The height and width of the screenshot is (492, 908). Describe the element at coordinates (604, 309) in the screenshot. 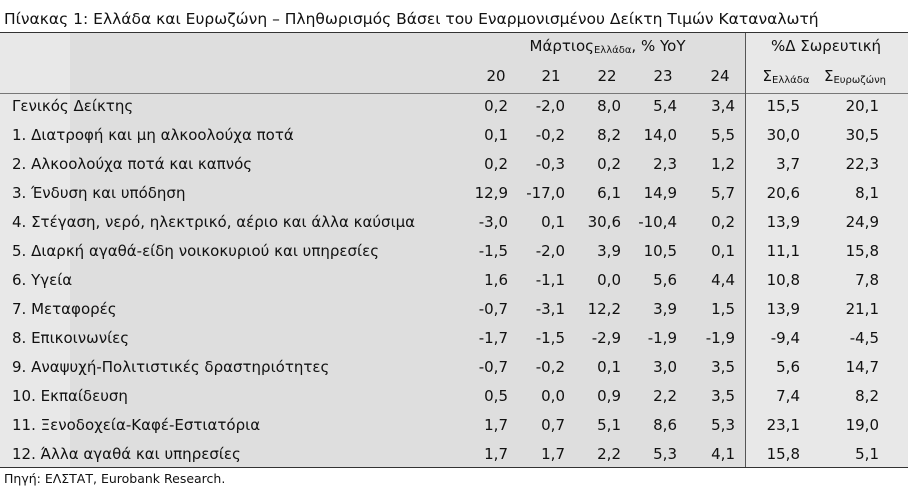

I see `cell: 12,2` at that location.